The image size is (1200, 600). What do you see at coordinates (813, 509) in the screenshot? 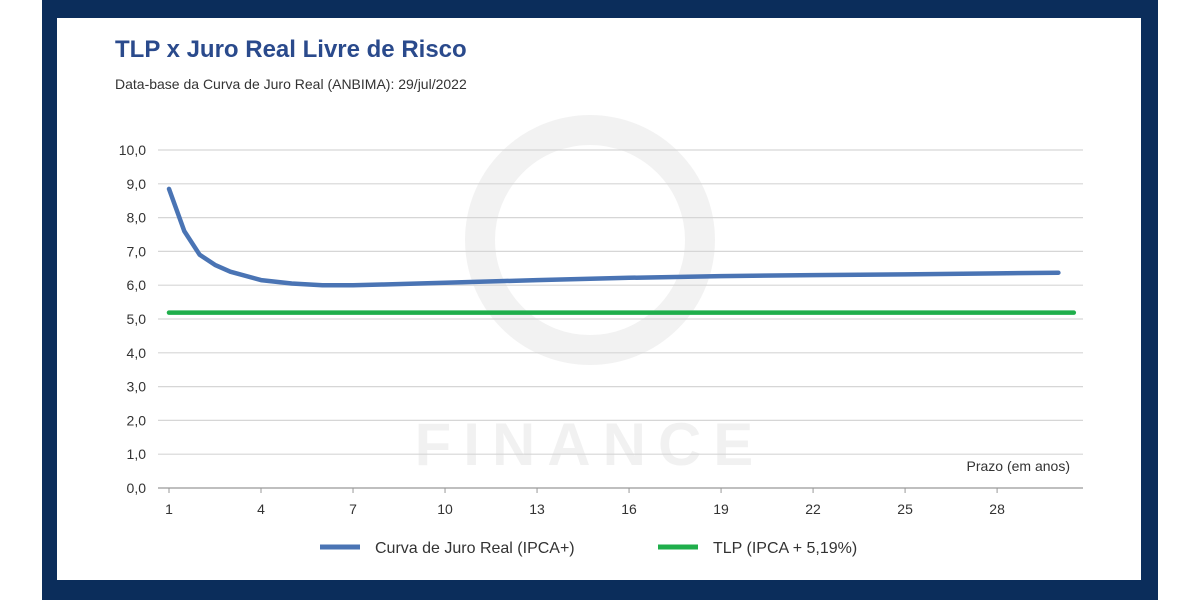
I see `x-tick-label: 22` at bounding box center [813, 509].